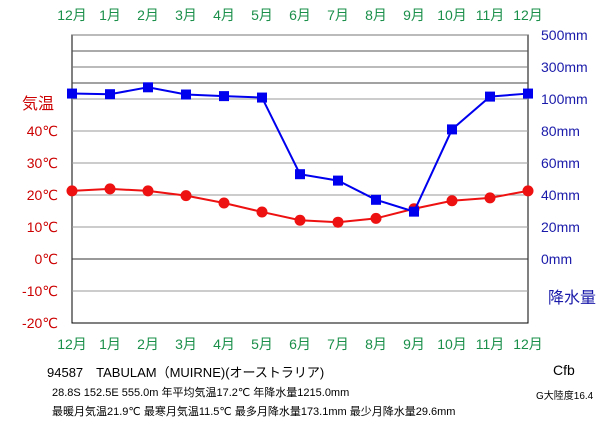 The height and width of the screenshot is (425, 611). I want to click on month-label-top: 6月, so click(300, 15).